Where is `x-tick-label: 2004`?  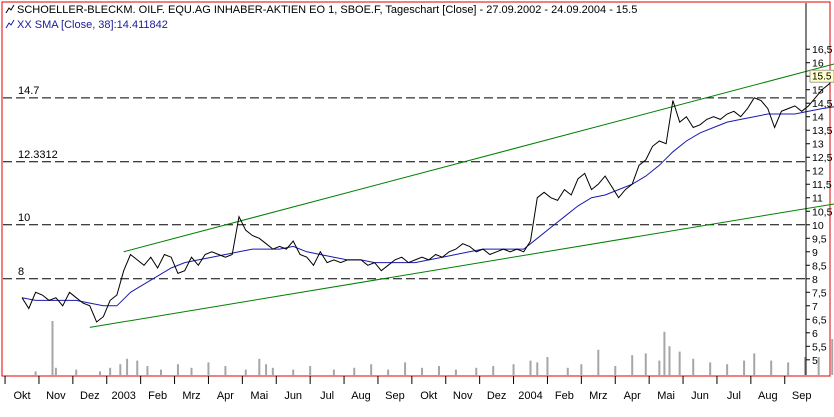 x-tick-label: 2004 is located at coordinates (530, 396).